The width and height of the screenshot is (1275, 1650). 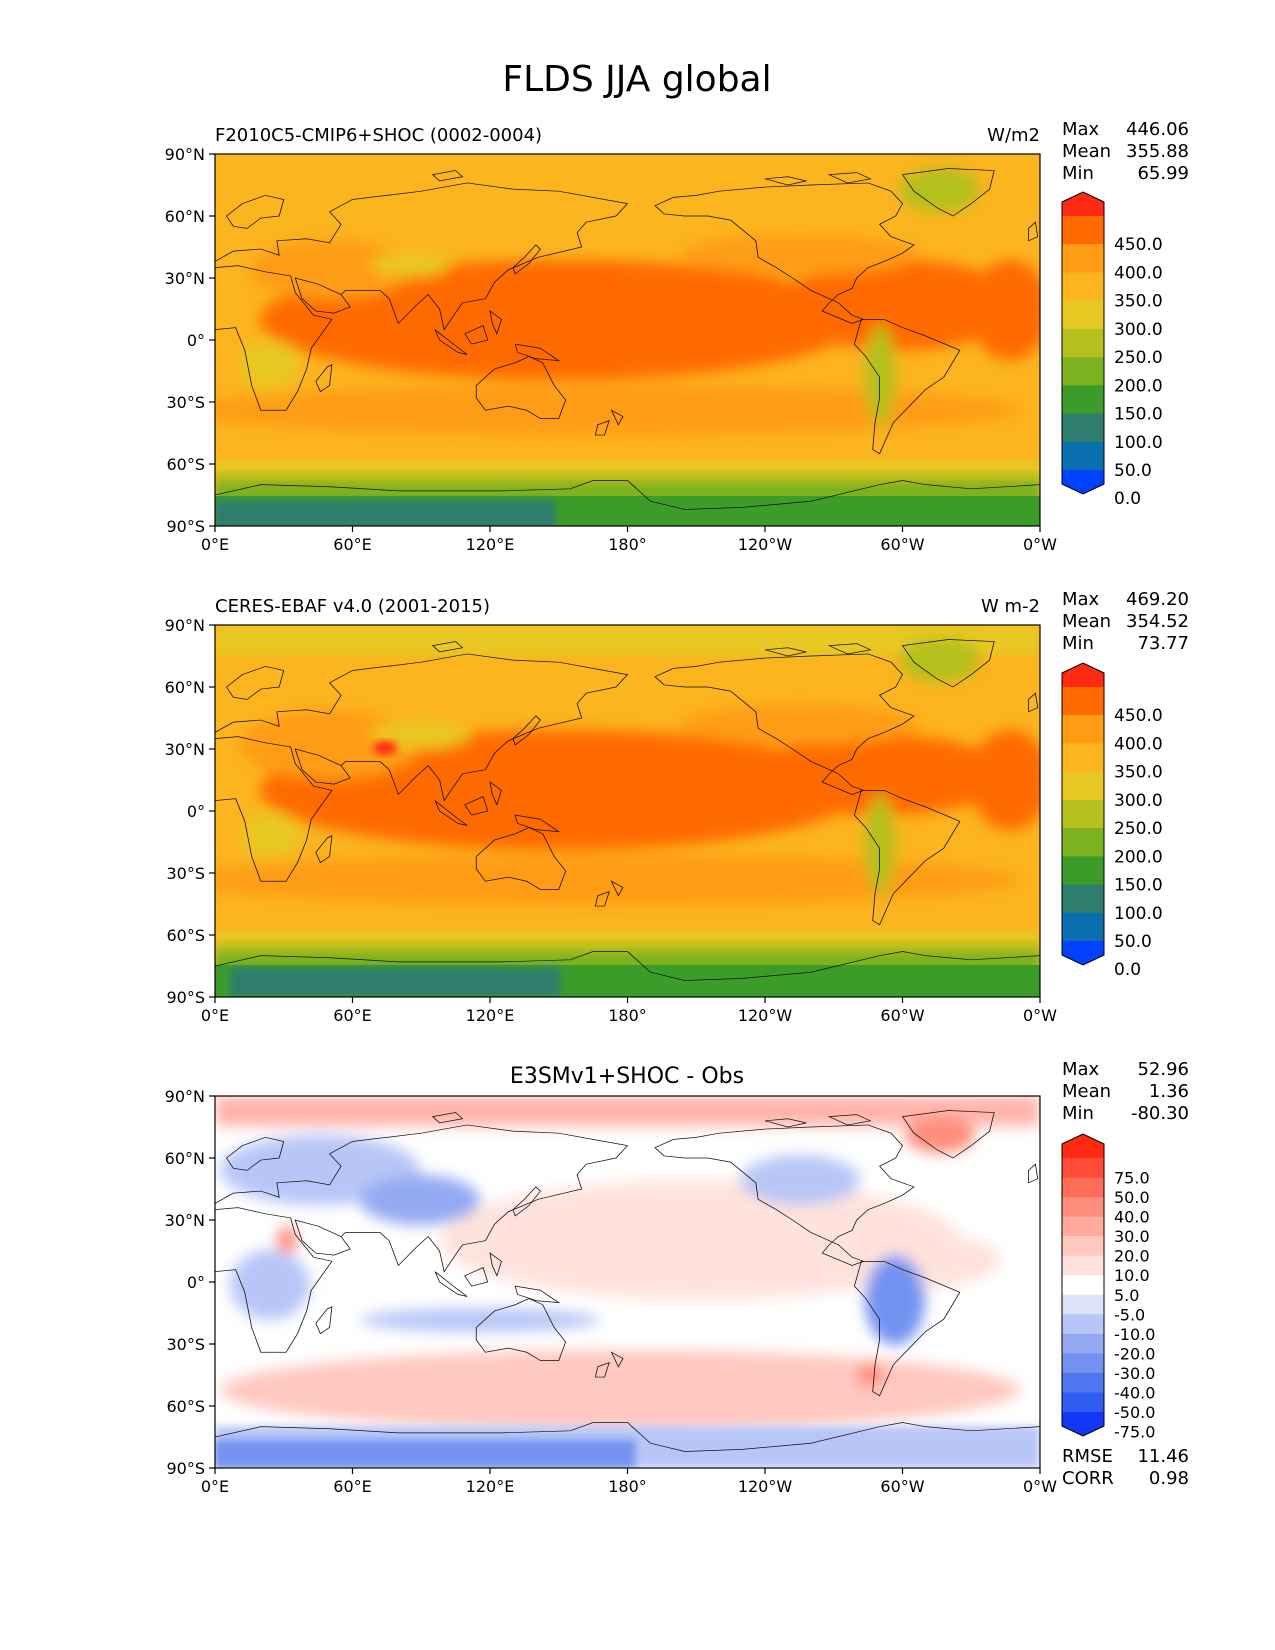 I want to click on colorbar-label: -5.0, so click(x=1129, y=1314).